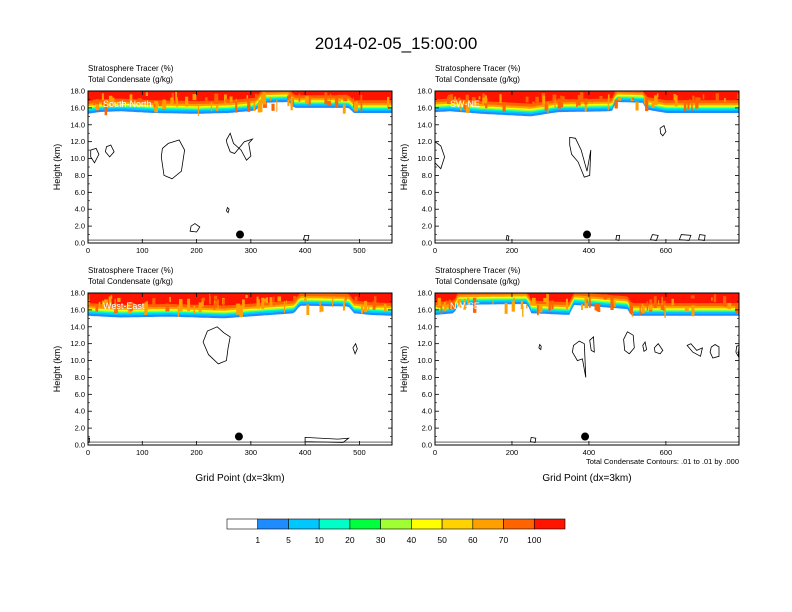 This screenshot has width=792, height=612. Describe the element at coordinates (666, 452) in the screenshot. I see `x-tick-label: 600` at that location.